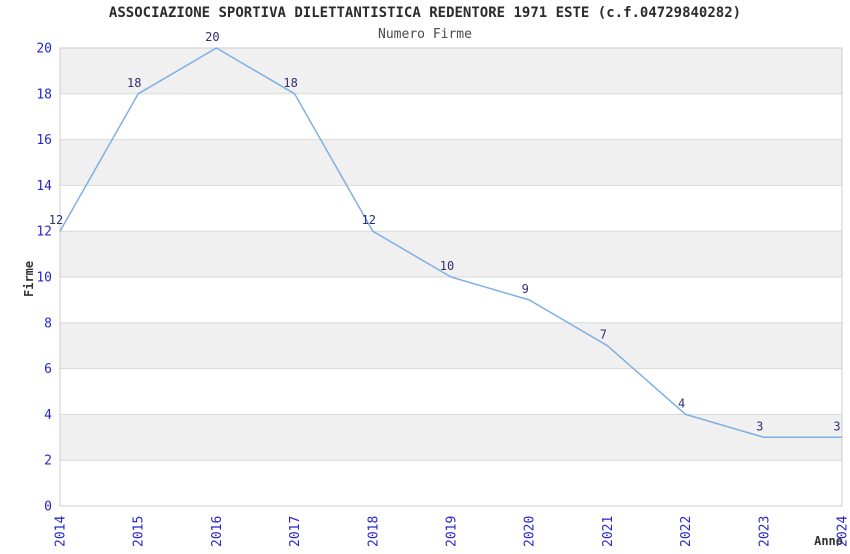 This screenshot has height=554, width=850. I want to click on x-tick-label: 2018, so click(373, 531).